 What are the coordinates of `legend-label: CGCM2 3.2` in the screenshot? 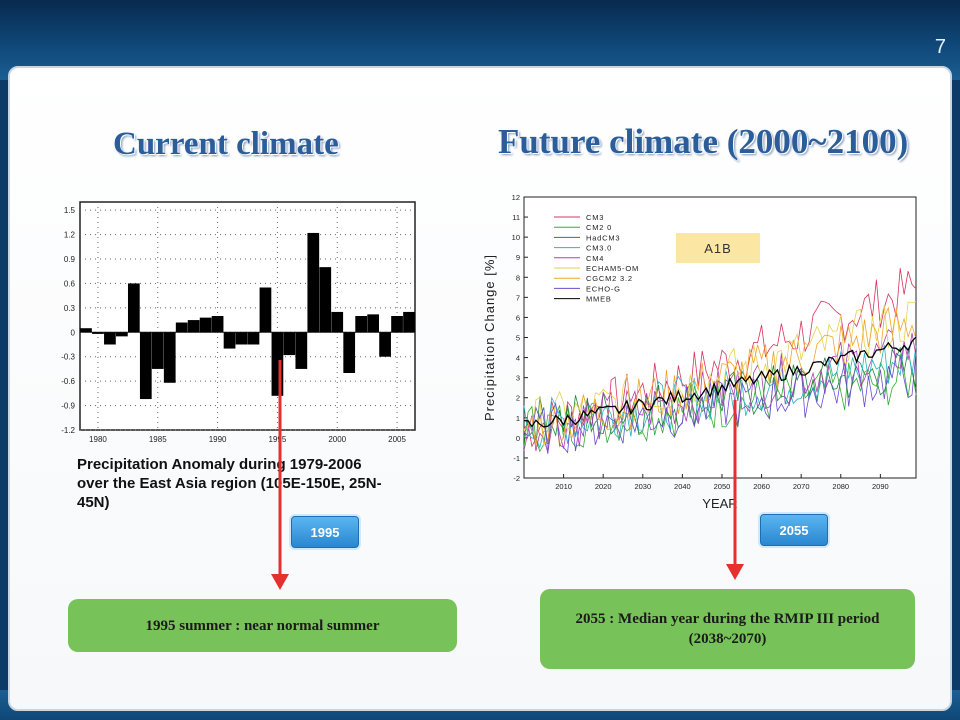 It's located at (609, 278).